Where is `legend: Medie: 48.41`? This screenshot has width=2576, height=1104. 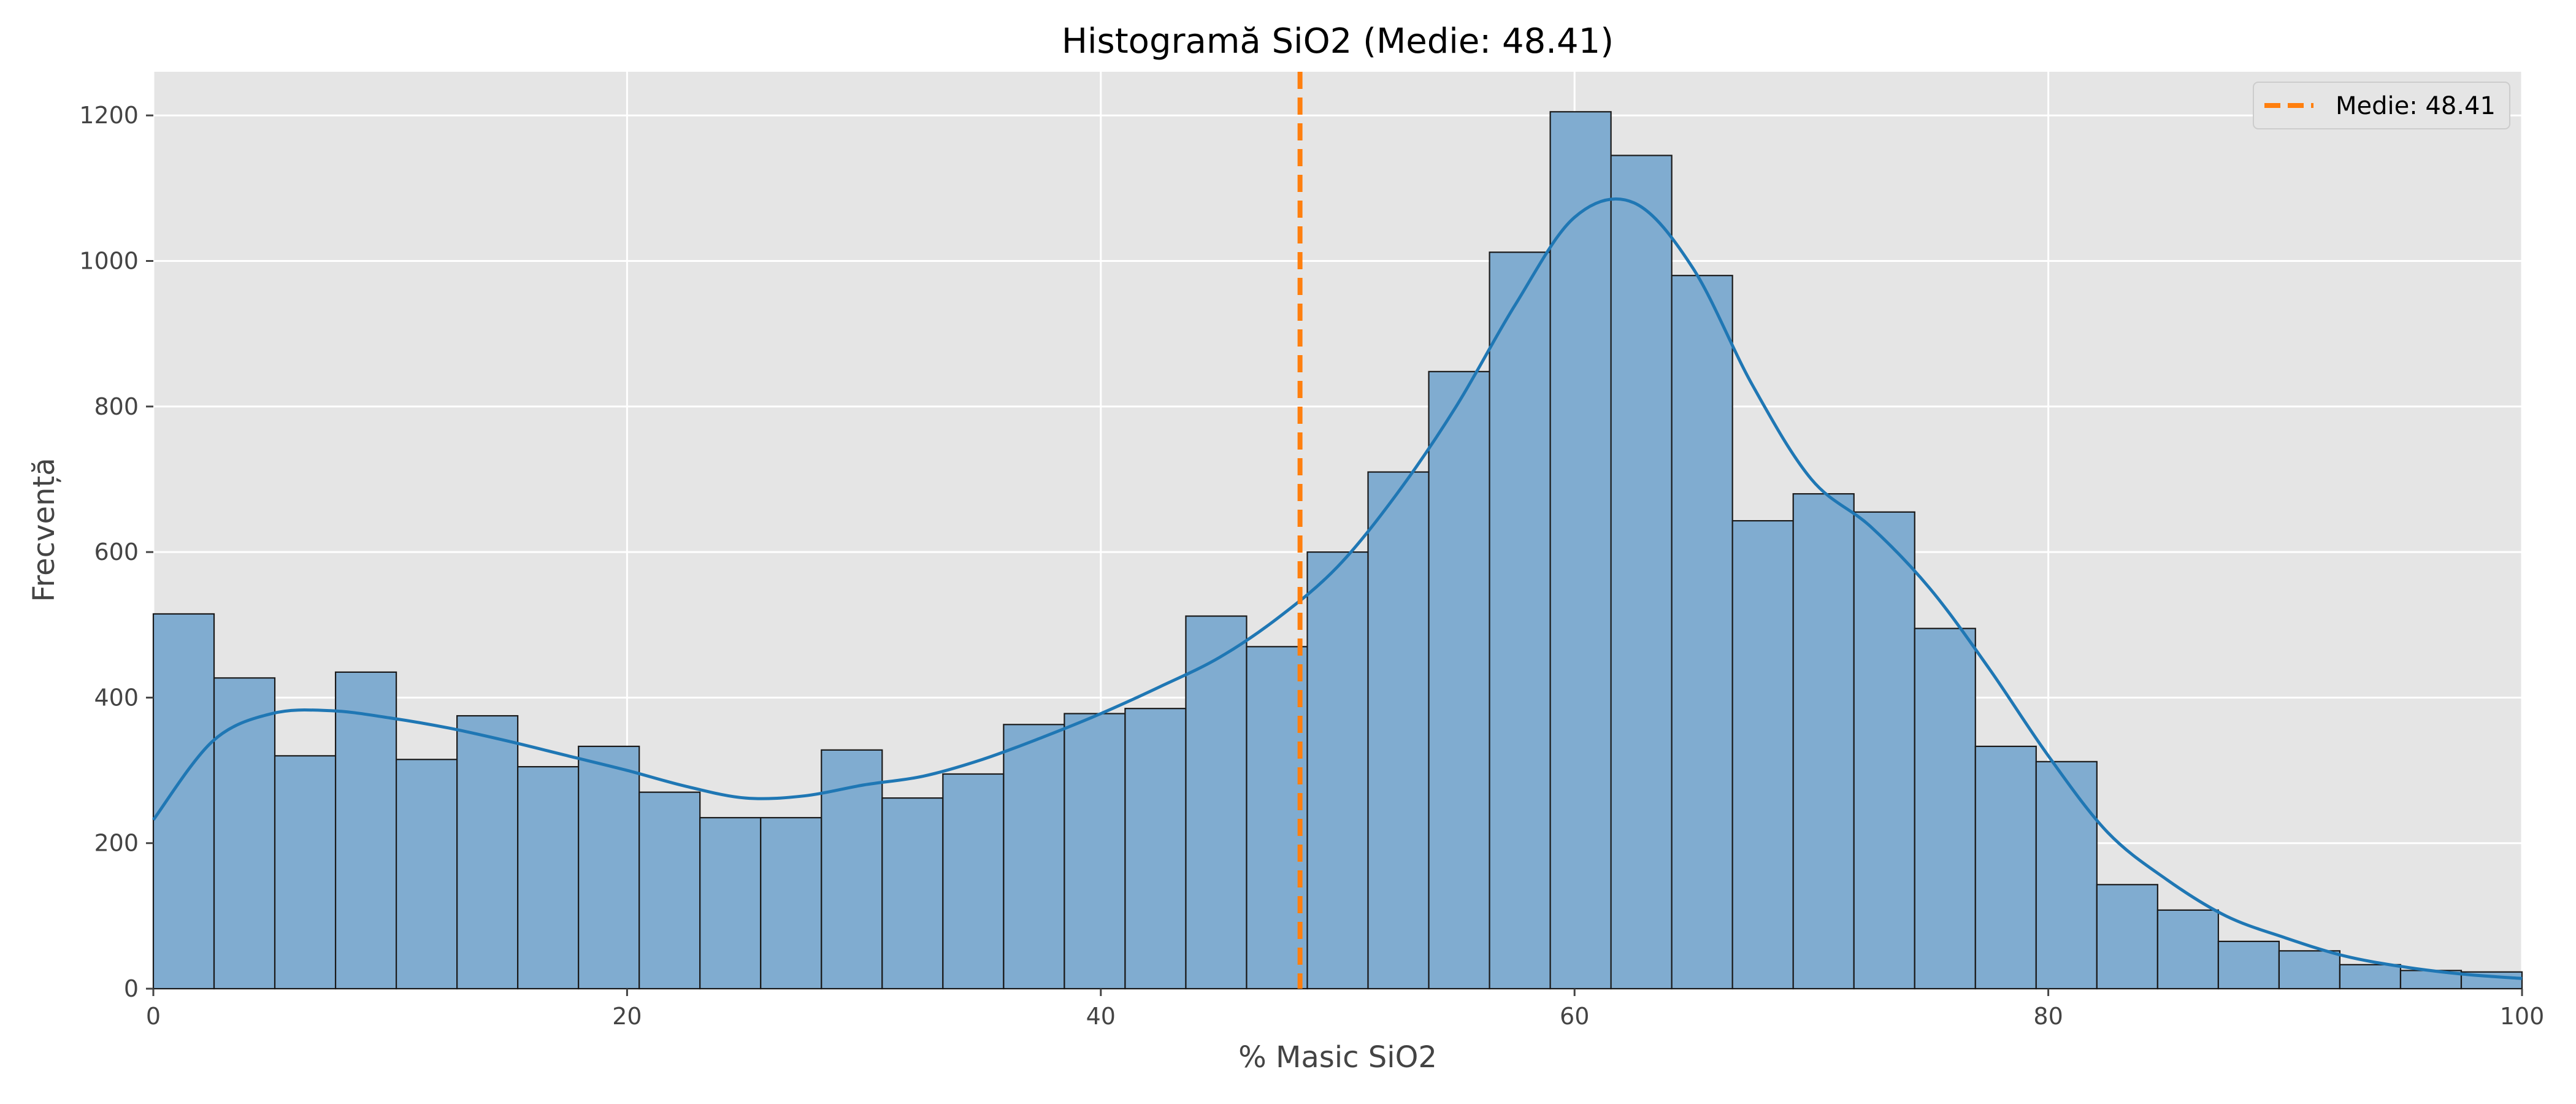
legend: Medie: 48.41 is located at coordinates (2381, 105).